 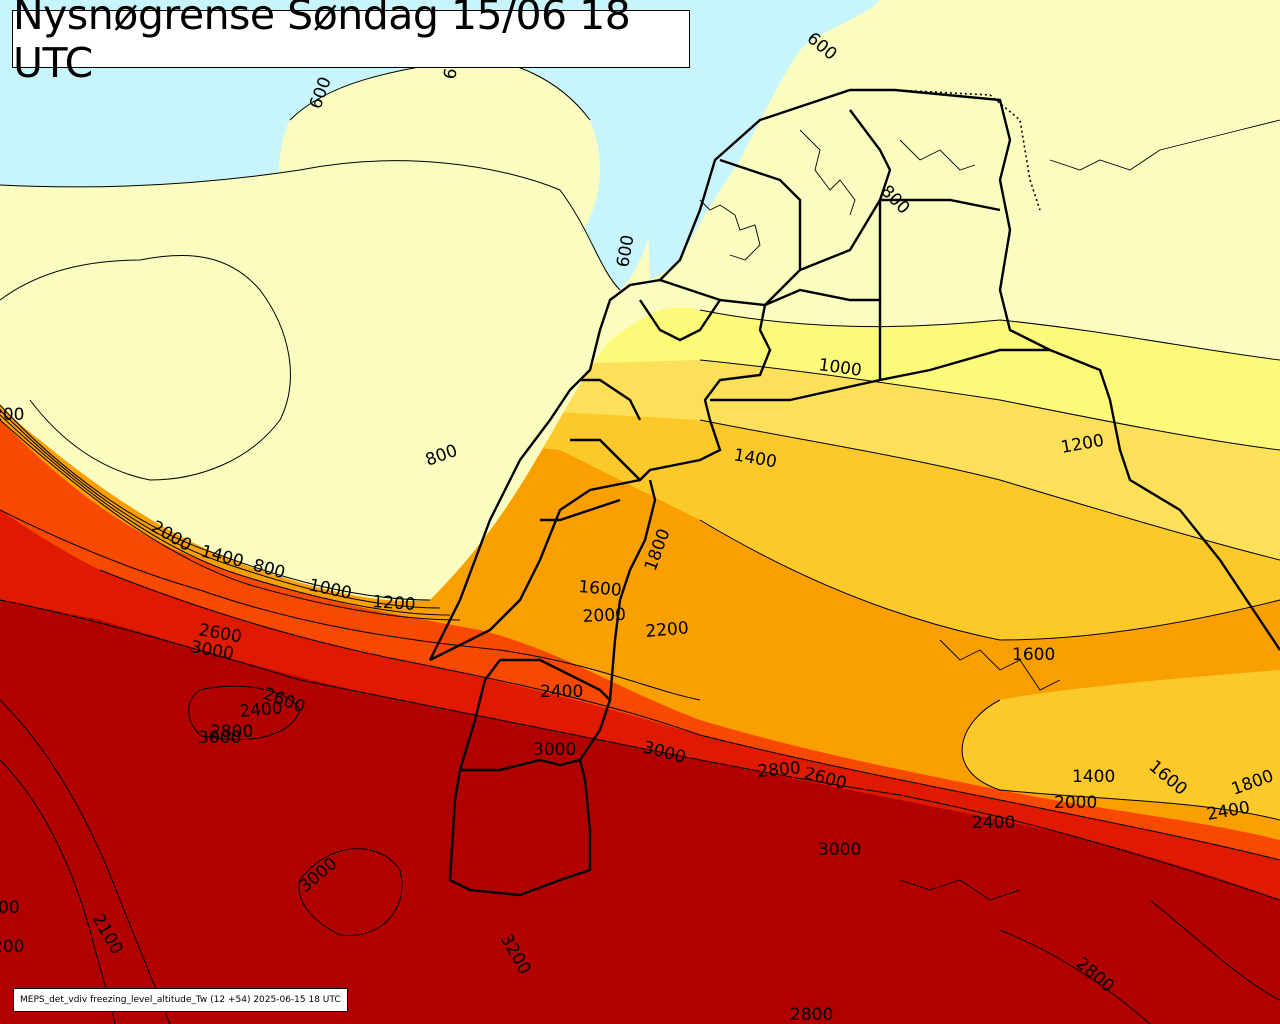 What do you see at coordinates (667, 630) in the screenshot?
I see `contour-label: 2200` at bounding box center [667, 630].